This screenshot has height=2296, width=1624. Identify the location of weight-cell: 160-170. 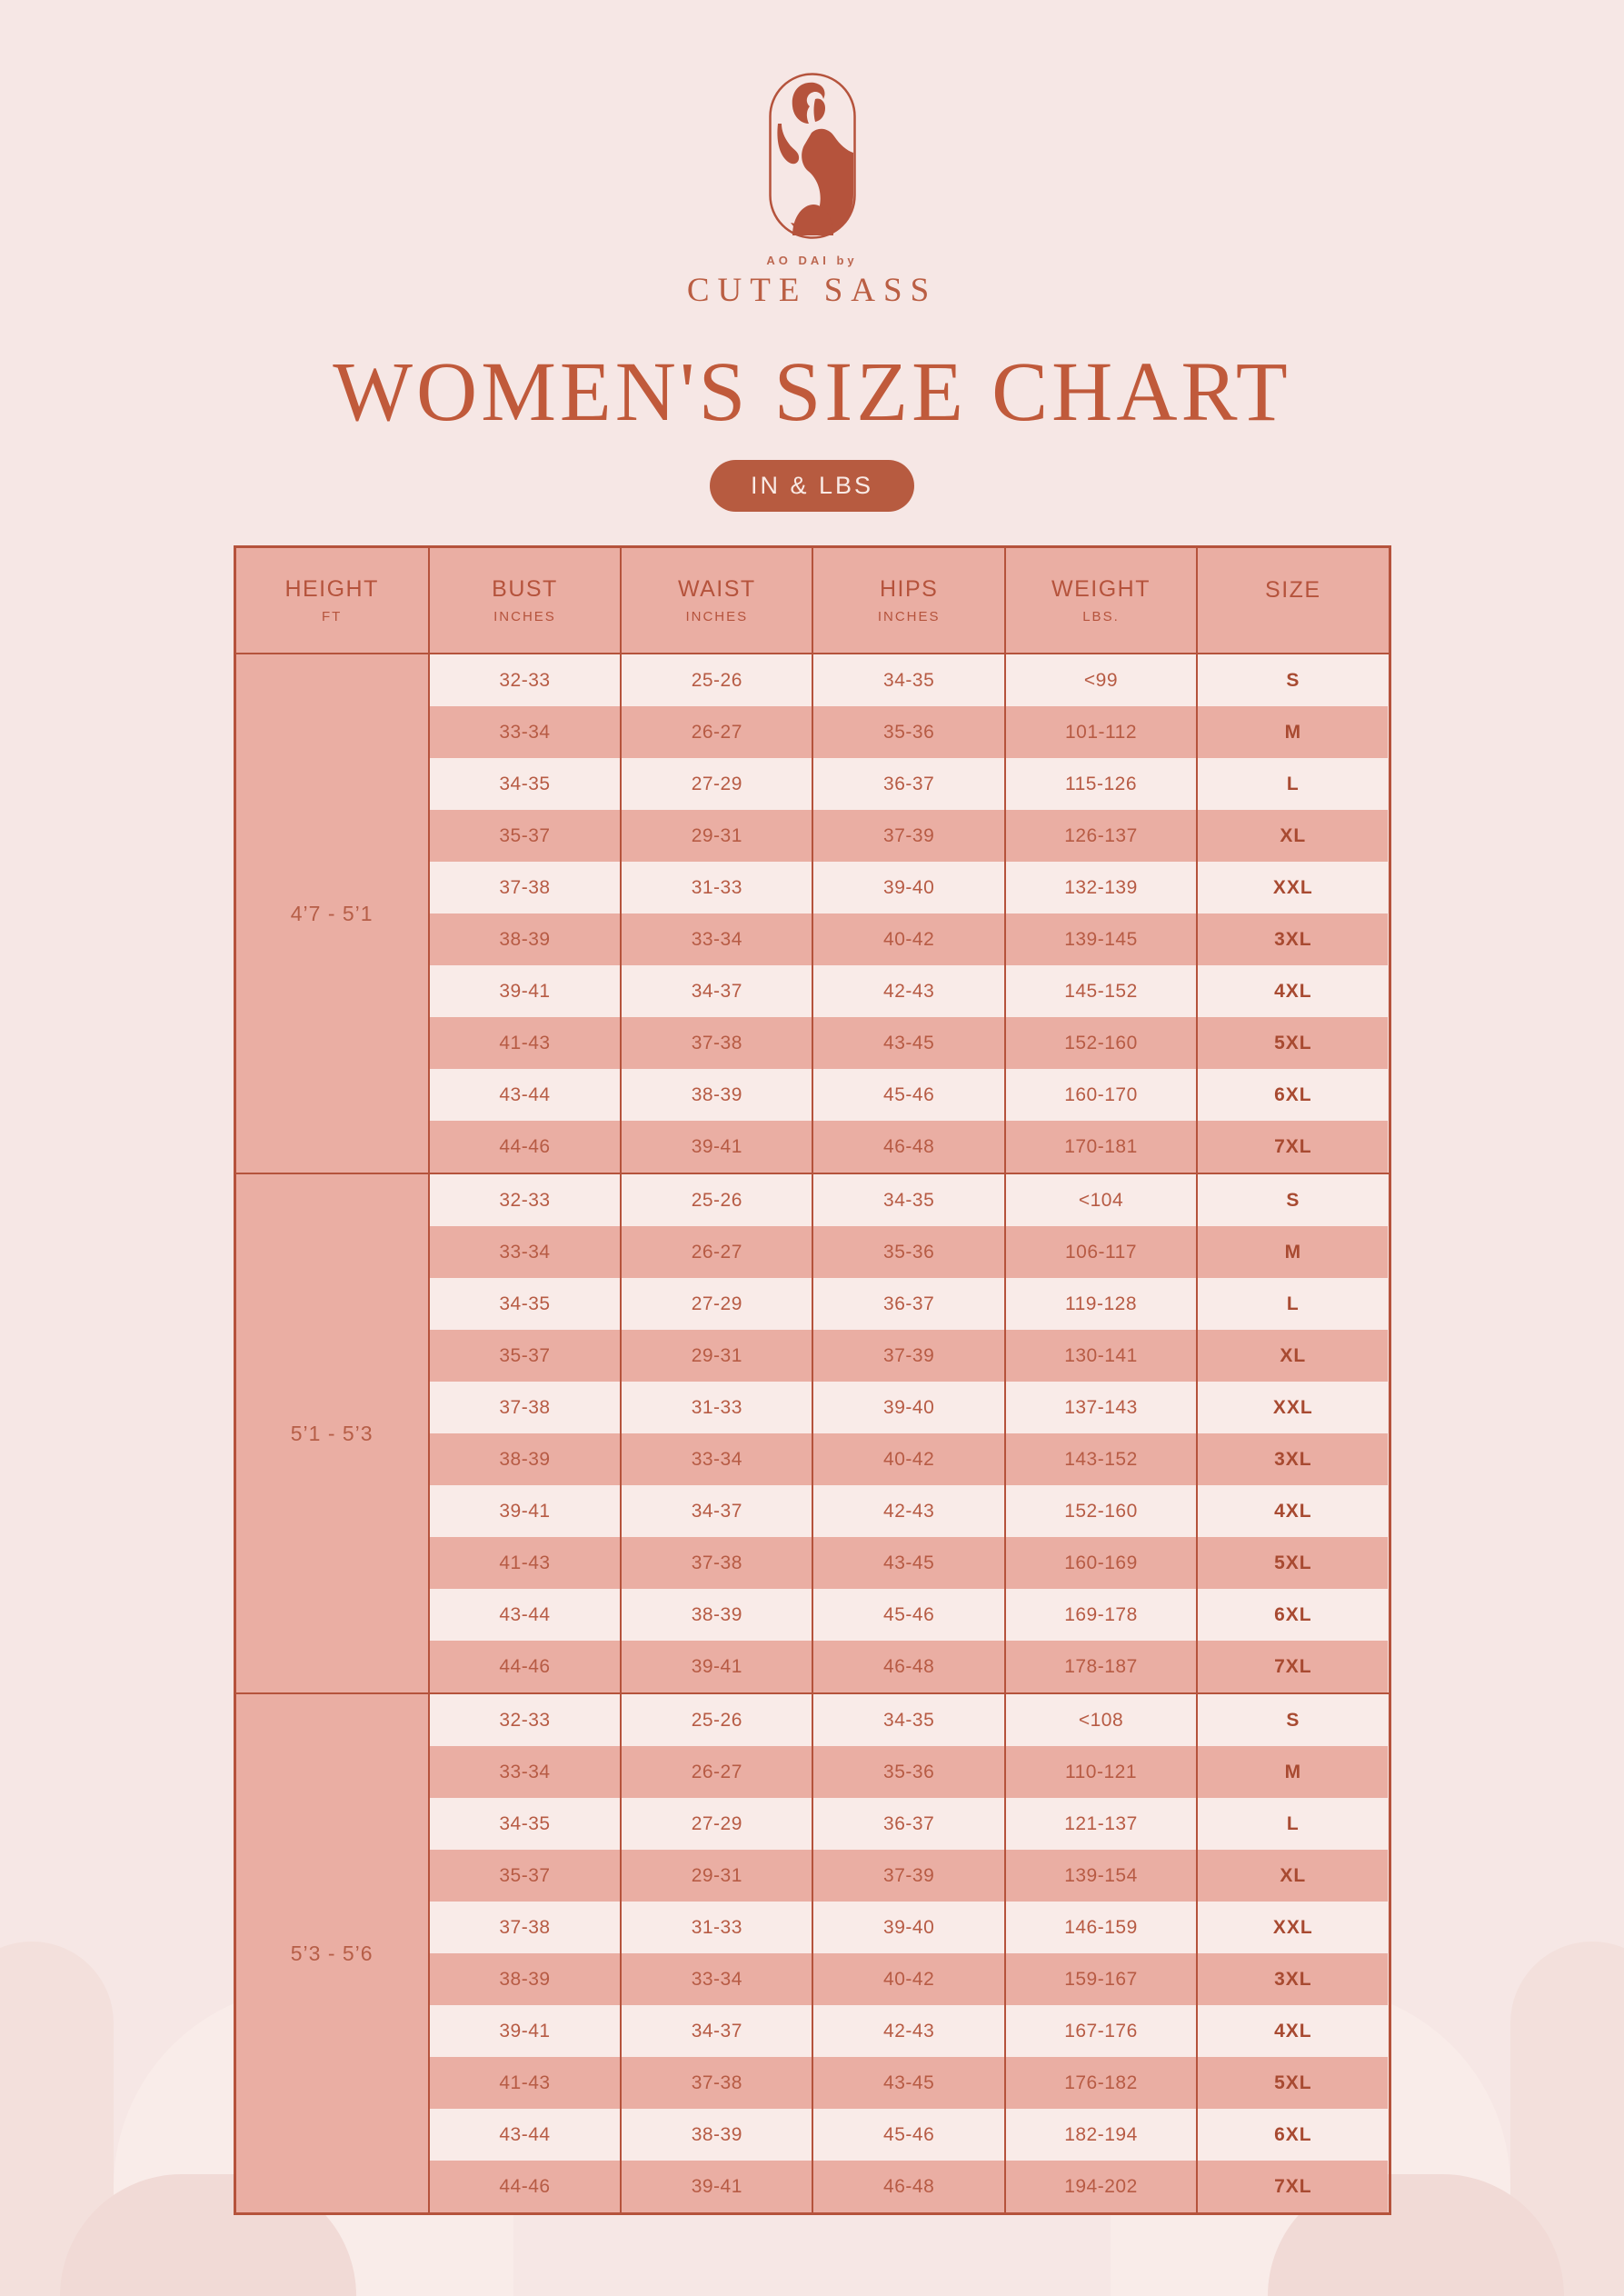
(1100, 1095).